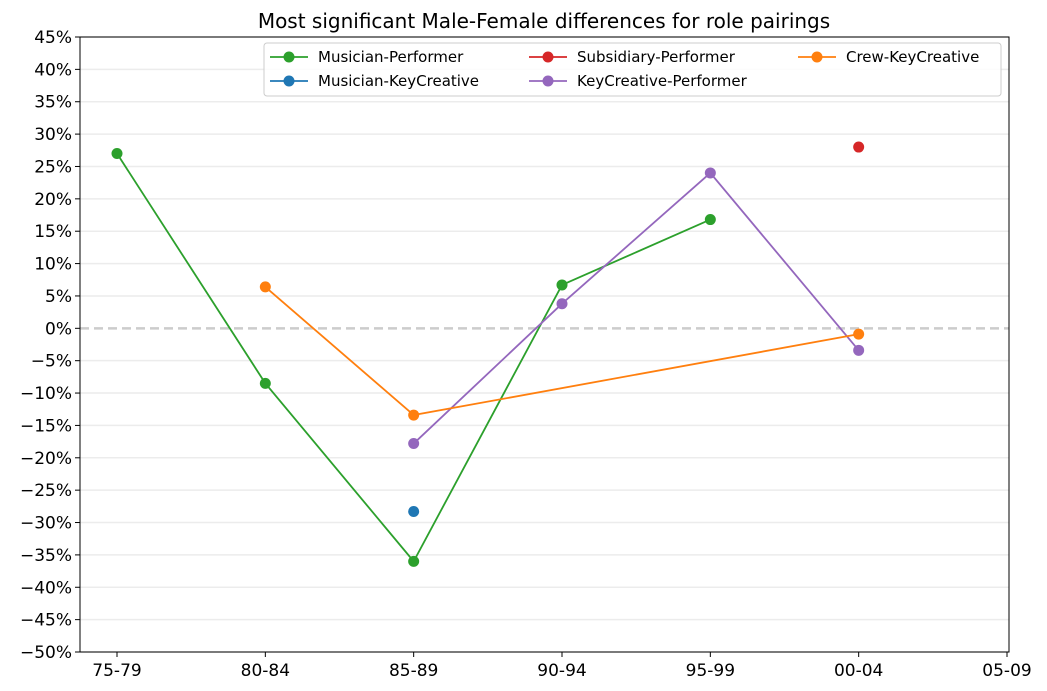 The height and width of the screenshot is (691, 1047). I want to click on y-tick-label: 0%, so click(58, 329).